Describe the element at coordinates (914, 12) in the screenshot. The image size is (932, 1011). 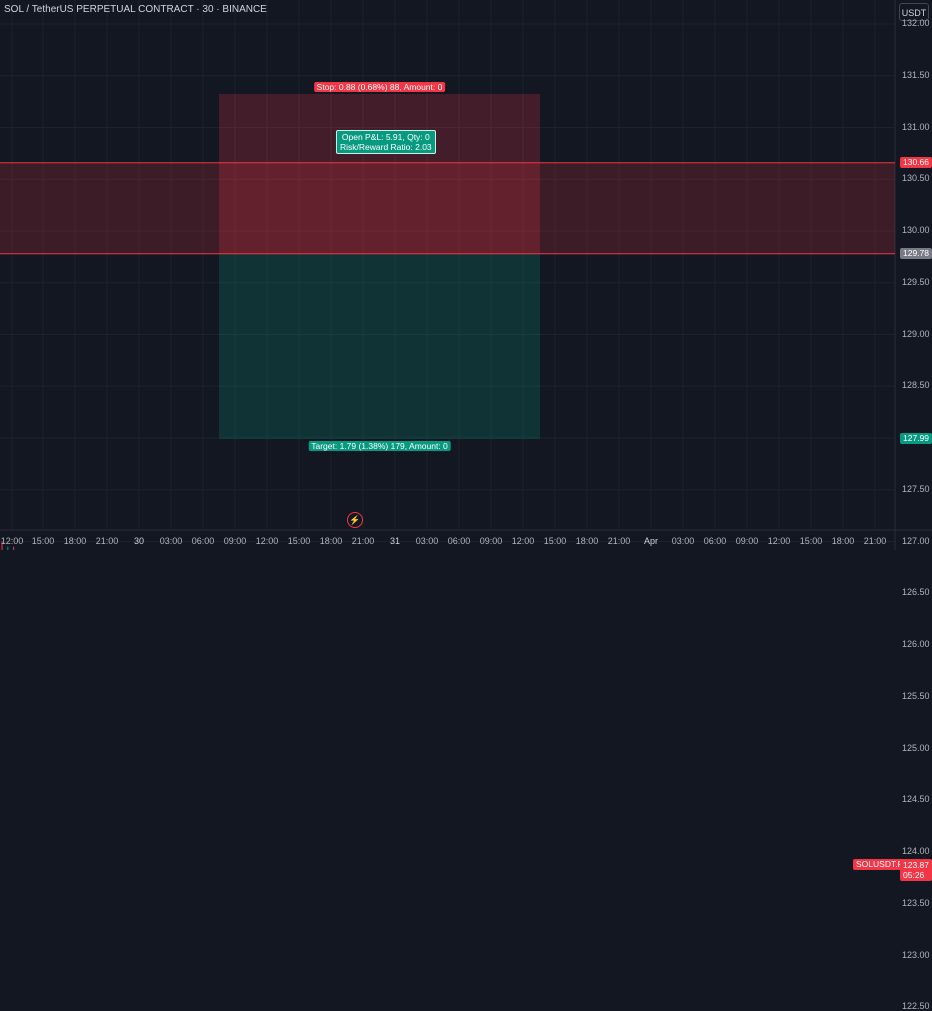
I see `currency-button: USDT` at that location.